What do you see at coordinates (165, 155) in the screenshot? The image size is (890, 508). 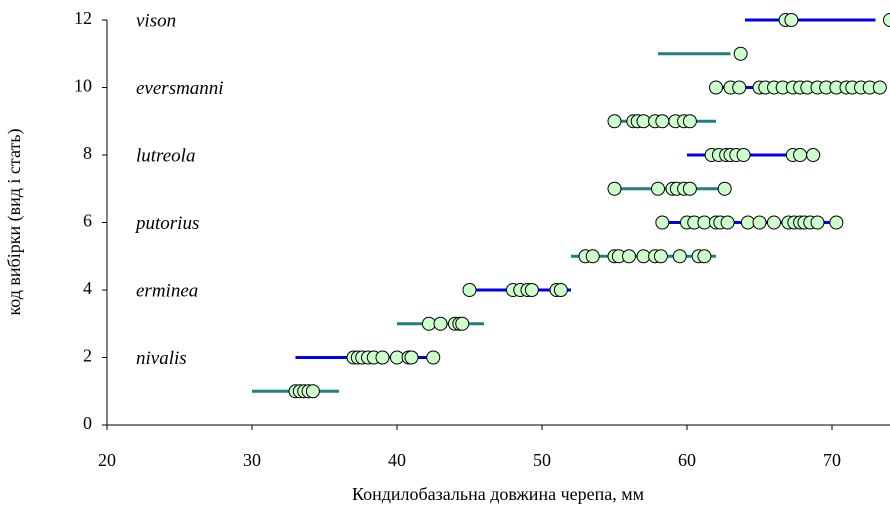 I see `species-label: lutreola` at bounding box center [165, 155].